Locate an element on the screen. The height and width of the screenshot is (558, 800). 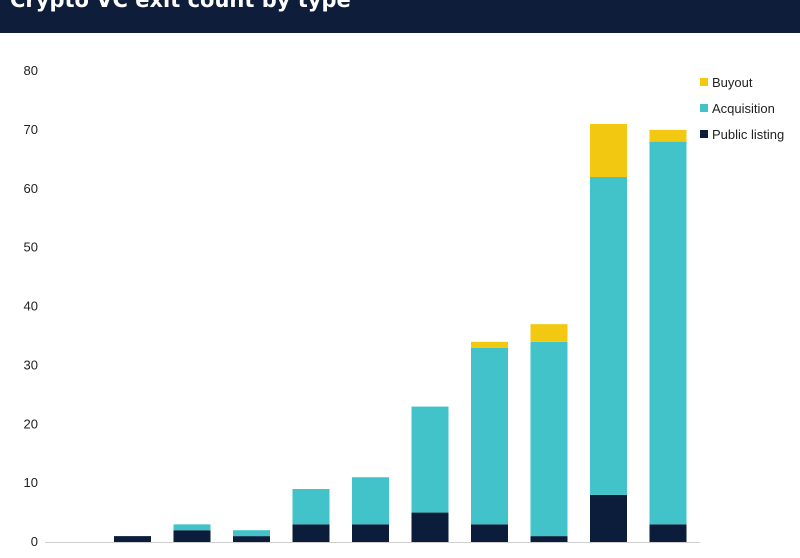
y-tick-label: 80 is located at coordinates (31, 70).